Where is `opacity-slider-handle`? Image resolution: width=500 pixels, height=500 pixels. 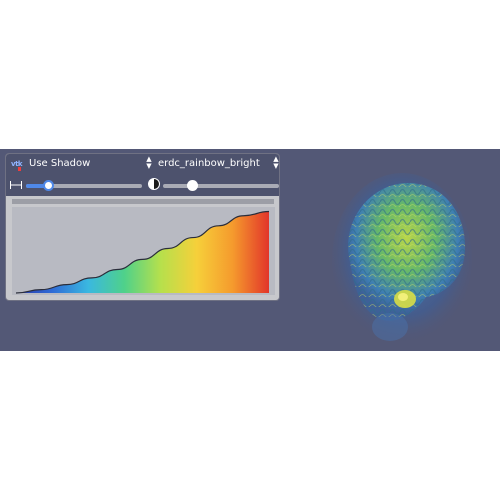 opacity-slider-handle is located at coordinates (192, 185).